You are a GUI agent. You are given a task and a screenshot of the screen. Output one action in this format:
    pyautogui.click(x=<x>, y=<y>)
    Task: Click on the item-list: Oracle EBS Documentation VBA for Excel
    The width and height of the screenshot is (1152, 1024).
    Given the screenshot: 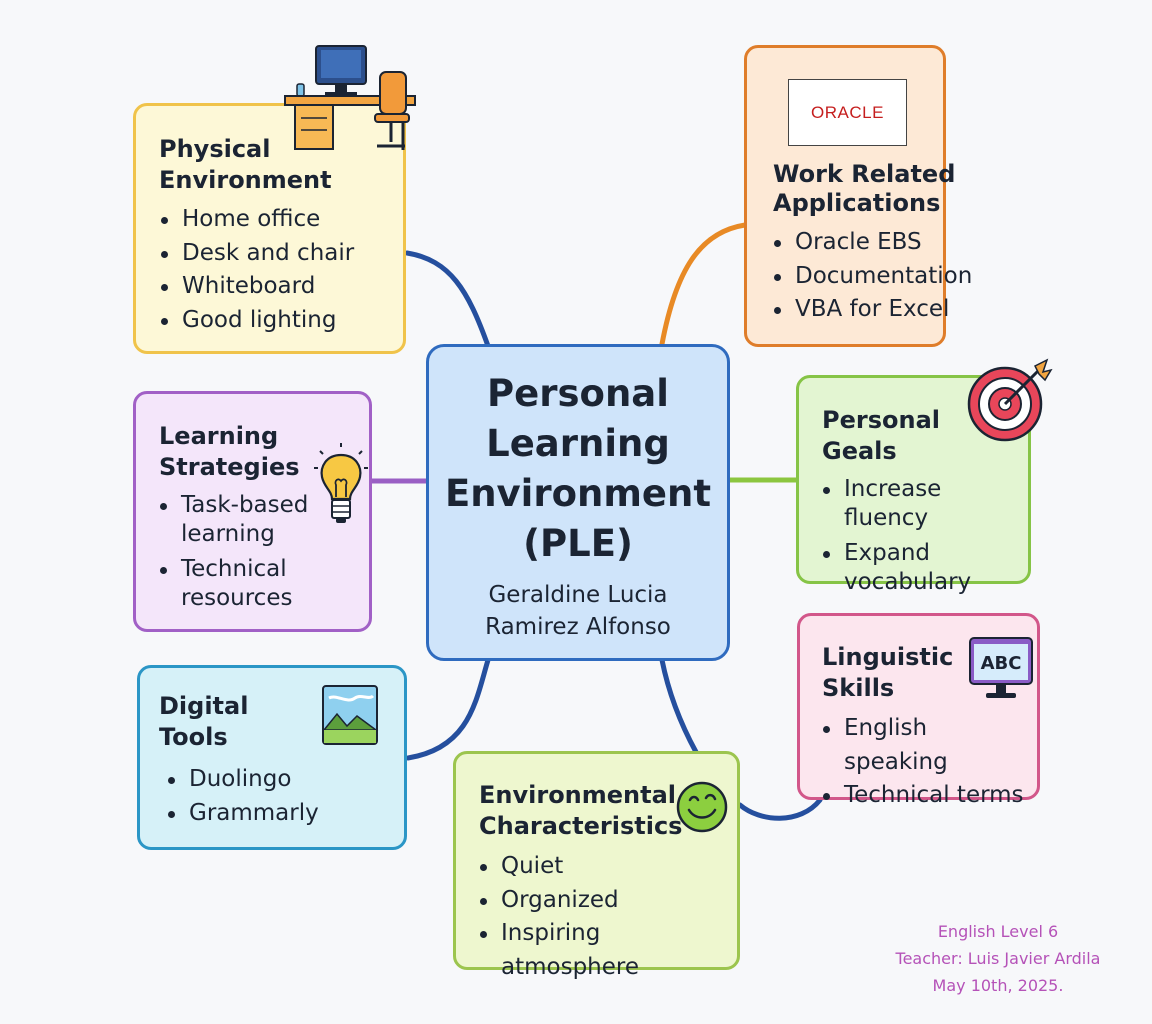 What is the action you would take?
    pyautogui.click(x=872, y=276)
    